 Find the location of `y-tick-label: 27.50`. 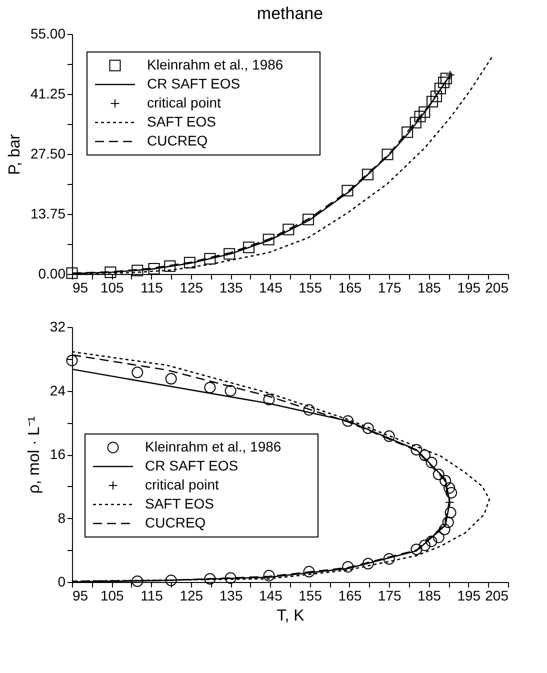

y-tick-label: 27.50 is located at coordinates (48, 154).